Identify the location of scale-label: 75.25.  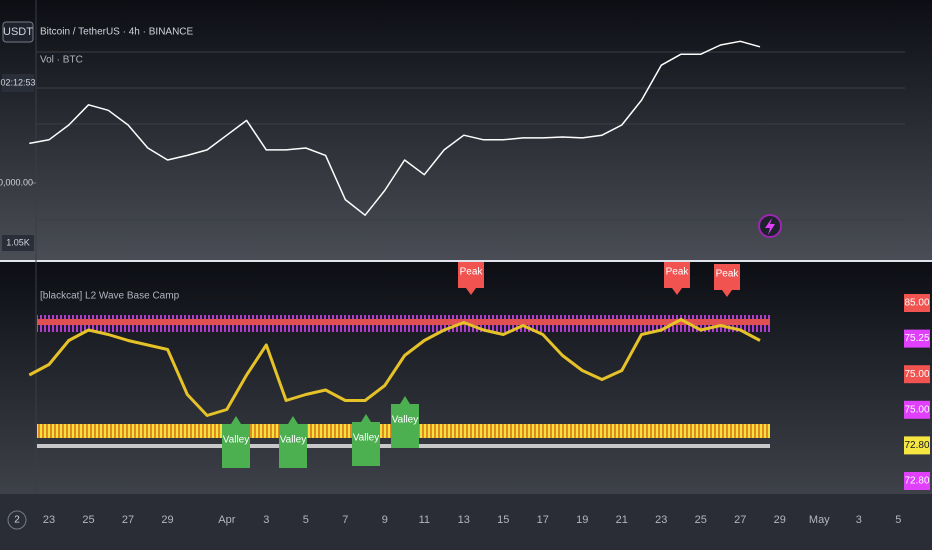
(916, 338).